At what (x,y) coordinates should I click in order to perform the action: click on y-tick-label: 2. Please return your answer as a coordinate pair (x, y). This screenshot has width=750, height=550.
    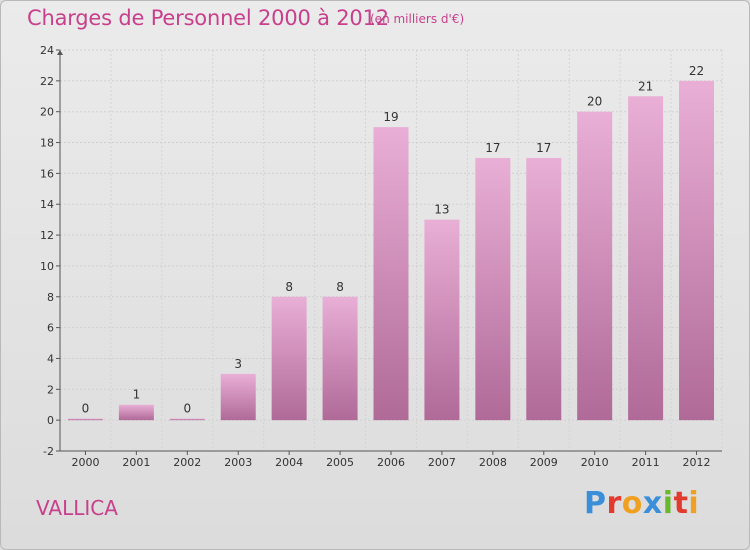
    Looking at the image, I should click on (50, 389).